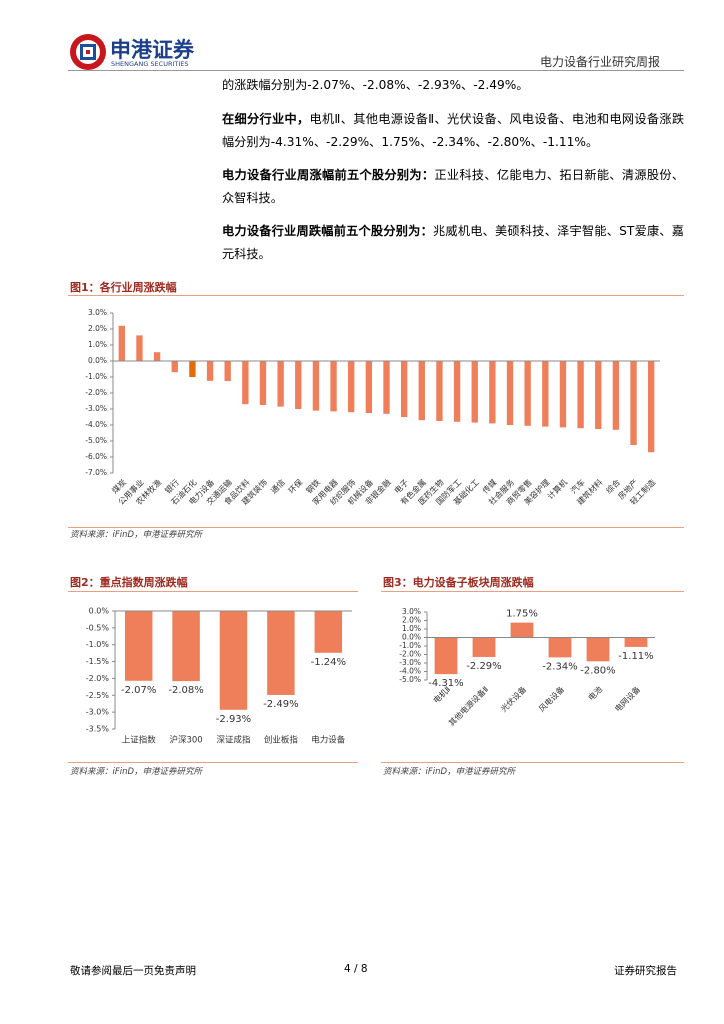 The width and height of the screenshot is (724, 1024). What do you see at coordinates (410, 671) in the screenshot?
I see `y-tick-label: -4.0%` at bounding box center [410, 671].